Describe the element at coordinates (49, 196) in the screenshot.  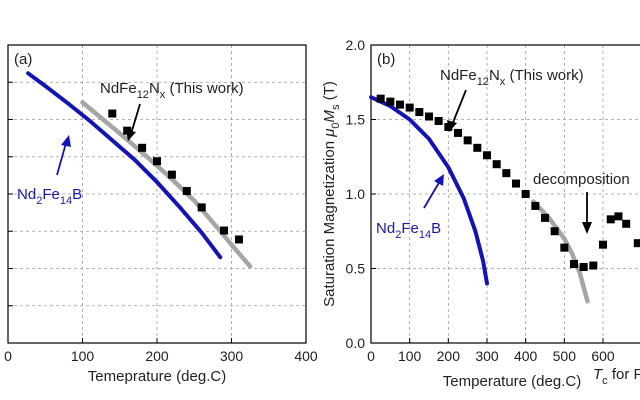
I see `nd-label-a: Nd2Fe14B` at that location.